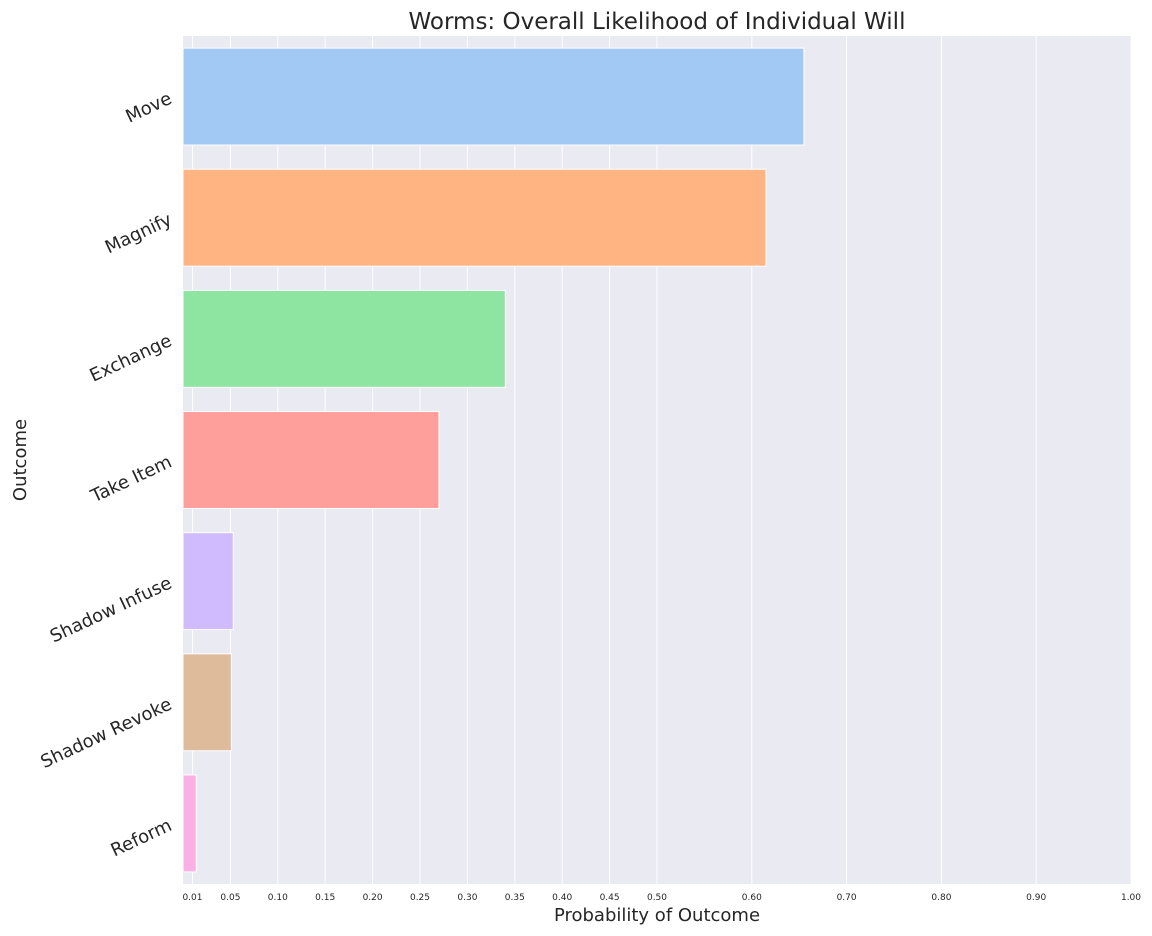  I want to click on x-tick-label: 0.30, so click(467, 898).